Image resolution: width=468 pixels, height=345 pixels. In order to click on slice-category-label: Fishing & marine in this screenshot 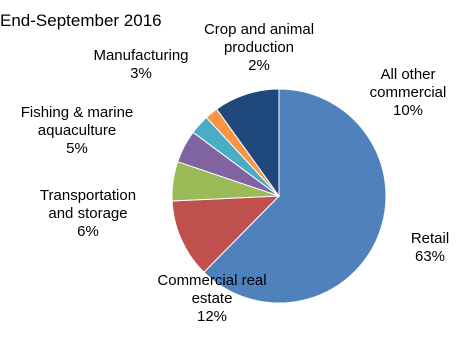, I will do `click(77, 112)`.